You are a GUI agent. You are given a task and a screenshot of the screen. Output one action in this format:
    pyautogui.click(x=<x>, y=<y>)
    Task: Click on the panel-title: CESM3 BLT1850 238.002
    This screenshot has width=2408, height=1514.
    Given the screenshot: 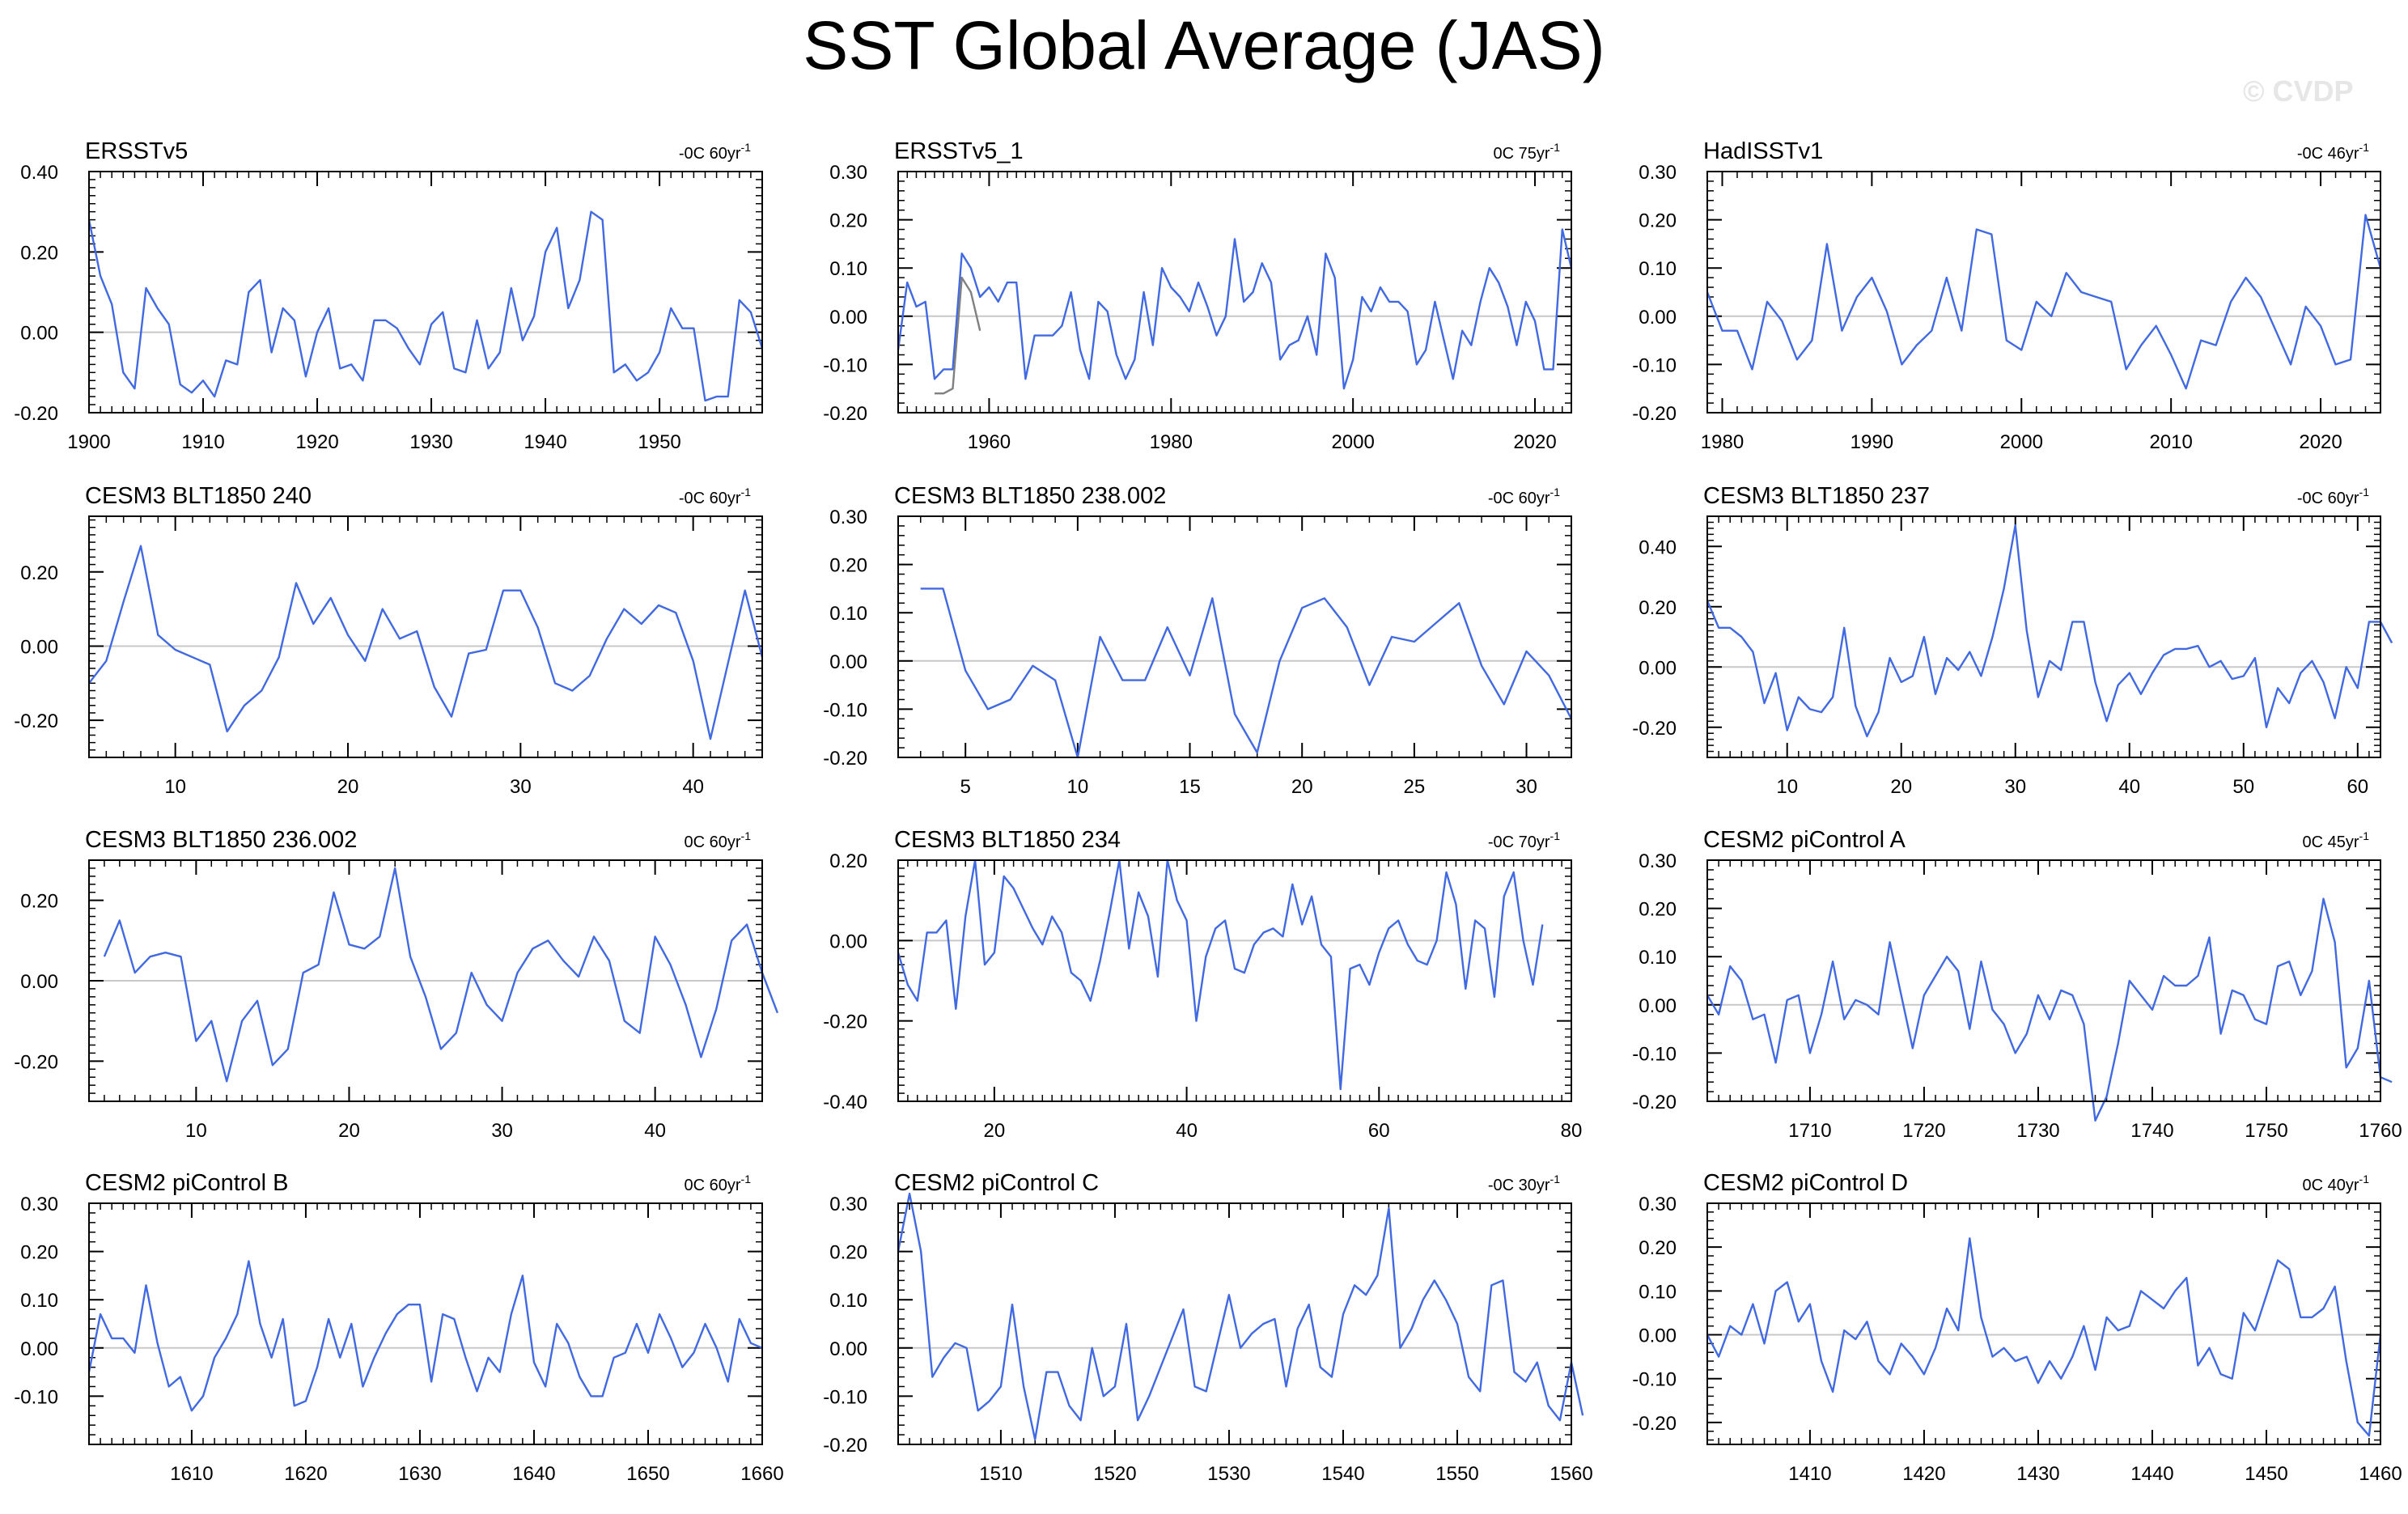 What is the action you would take?
    pyautogui.click(x=1030, y=496)
    